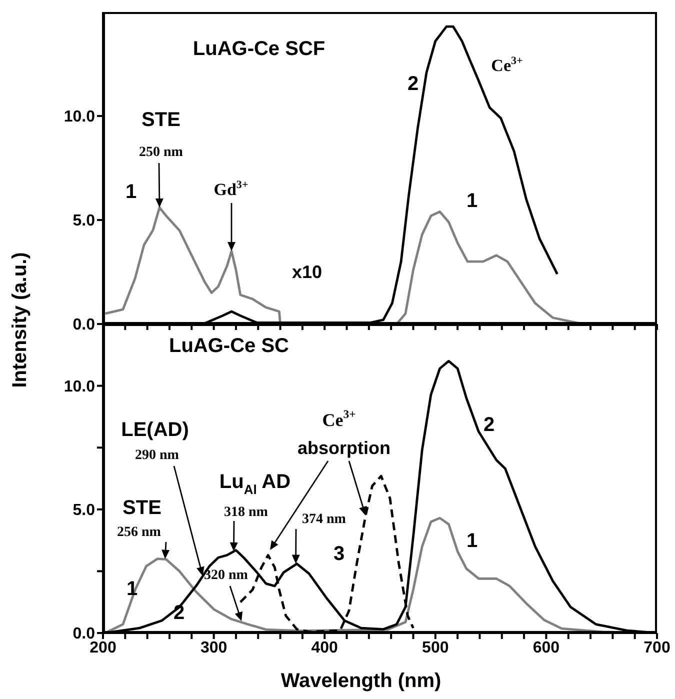 This screenshot has width=675, height=699. Describe the element at coordinates (324, 647) in the screenshot. I see `x-tick-label: 400` at that location.